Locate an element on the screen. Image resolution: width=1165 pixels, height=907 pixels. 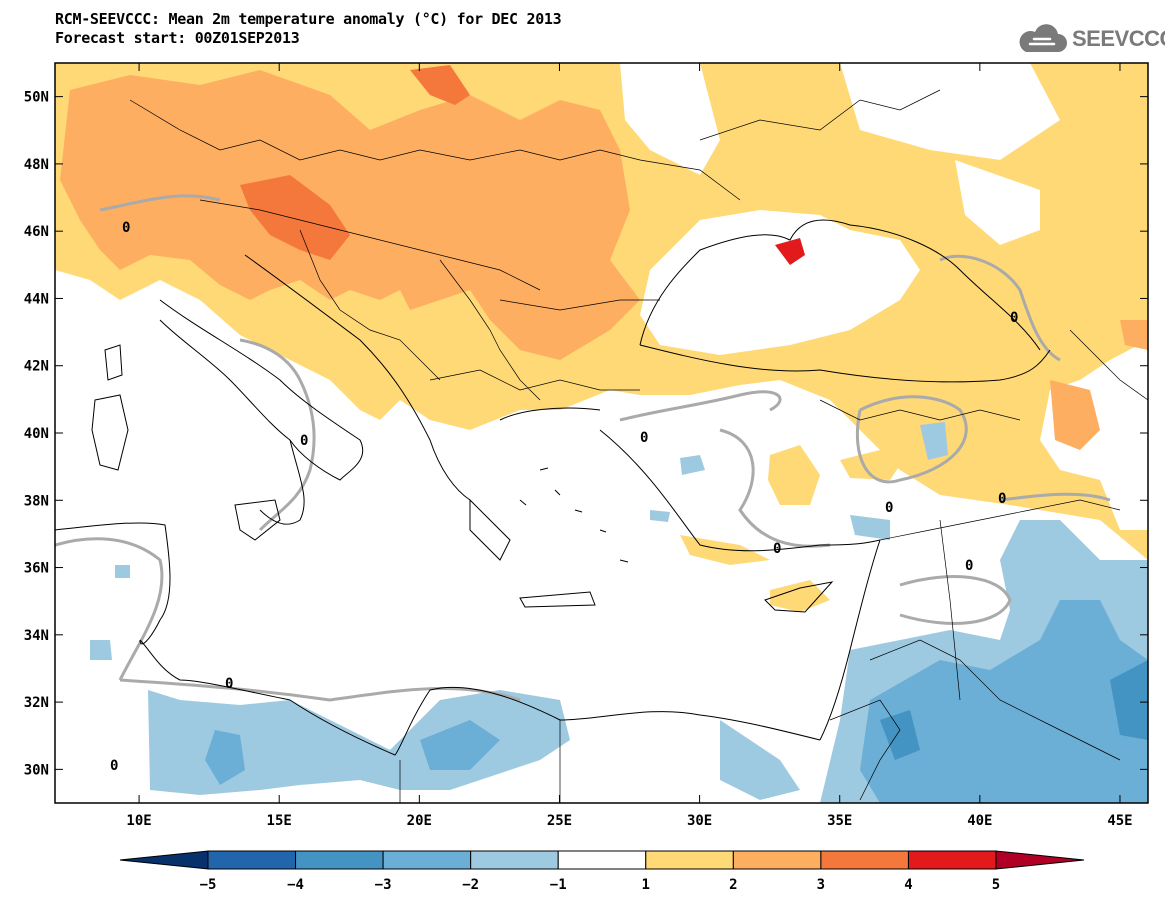
title-line-2: Forecast start: 00Z01SEP2013 is located at coordinates (177, 38).